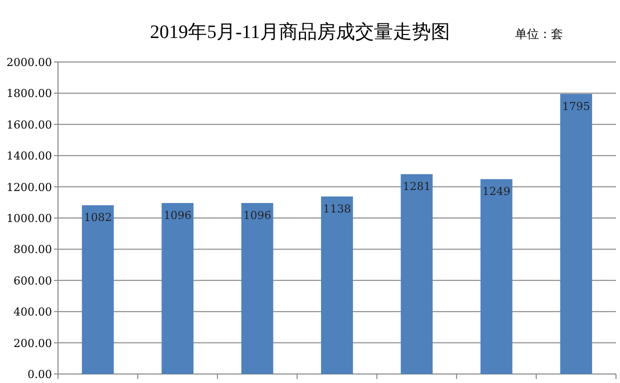 Image resolution: width=620 pixels, height=383 pixels. What do you see at coordinates (539, 34) in the screenshot?
I see `text: 单位：套` at bounding box center [539, 34].